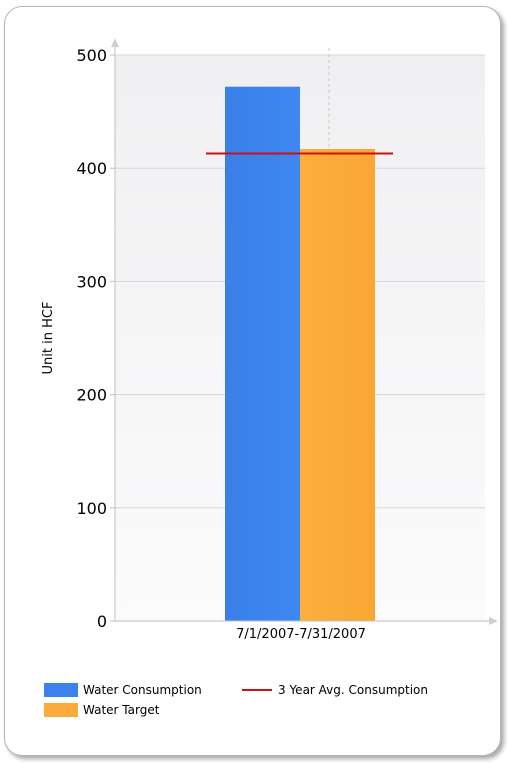  I want to click on bar-water-consumption, so click(262, 354).